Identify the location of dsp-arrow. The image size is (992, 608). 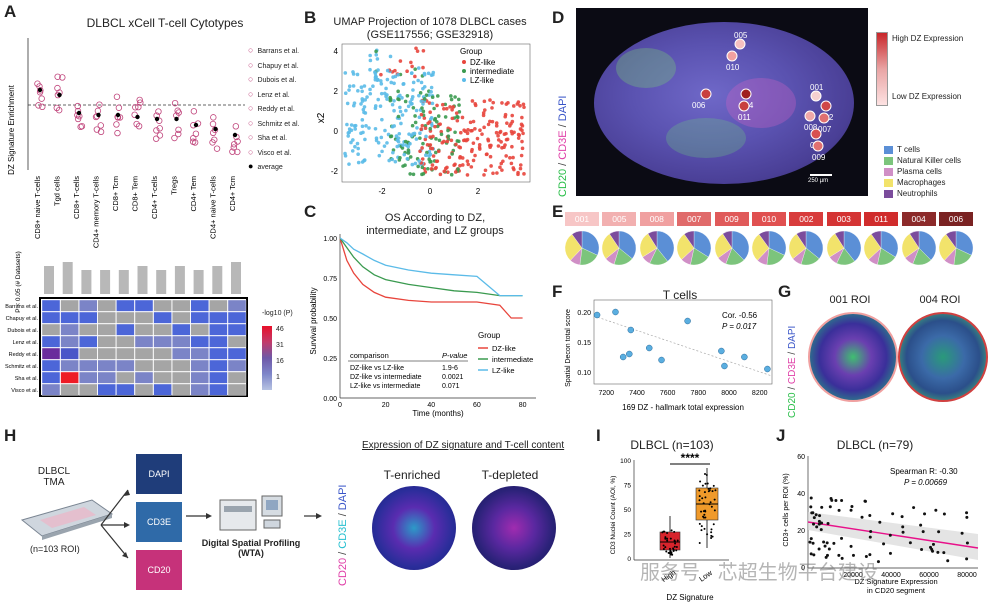
(199, 516).